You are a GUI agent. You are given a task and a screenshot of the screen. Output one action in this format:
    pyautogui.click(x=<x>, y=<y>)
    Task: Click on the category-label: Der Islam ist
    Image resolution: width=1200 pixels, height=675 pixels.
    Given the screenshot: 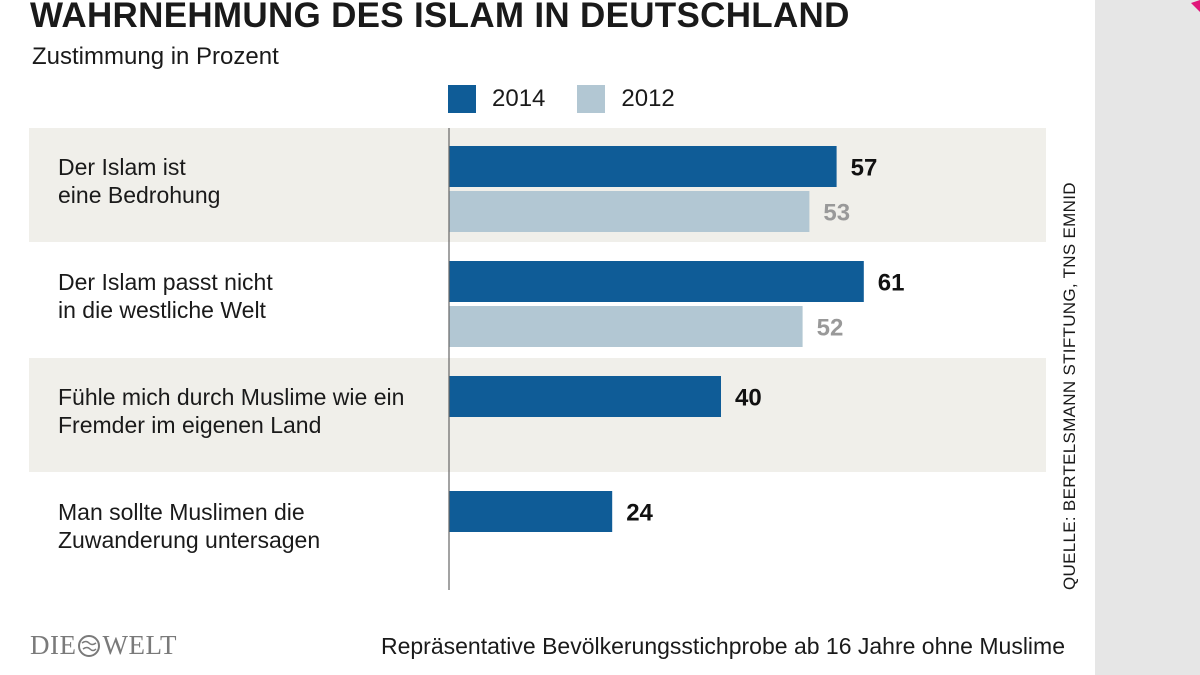 What is the action you would take?
    pyautogui.click(x=122, y=167)
    